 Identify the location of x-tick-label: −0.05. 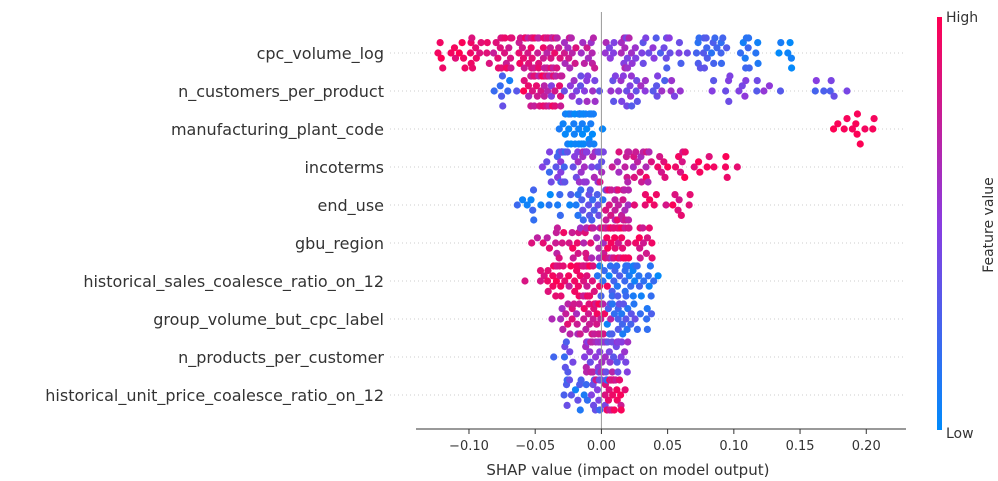
(535, 446).